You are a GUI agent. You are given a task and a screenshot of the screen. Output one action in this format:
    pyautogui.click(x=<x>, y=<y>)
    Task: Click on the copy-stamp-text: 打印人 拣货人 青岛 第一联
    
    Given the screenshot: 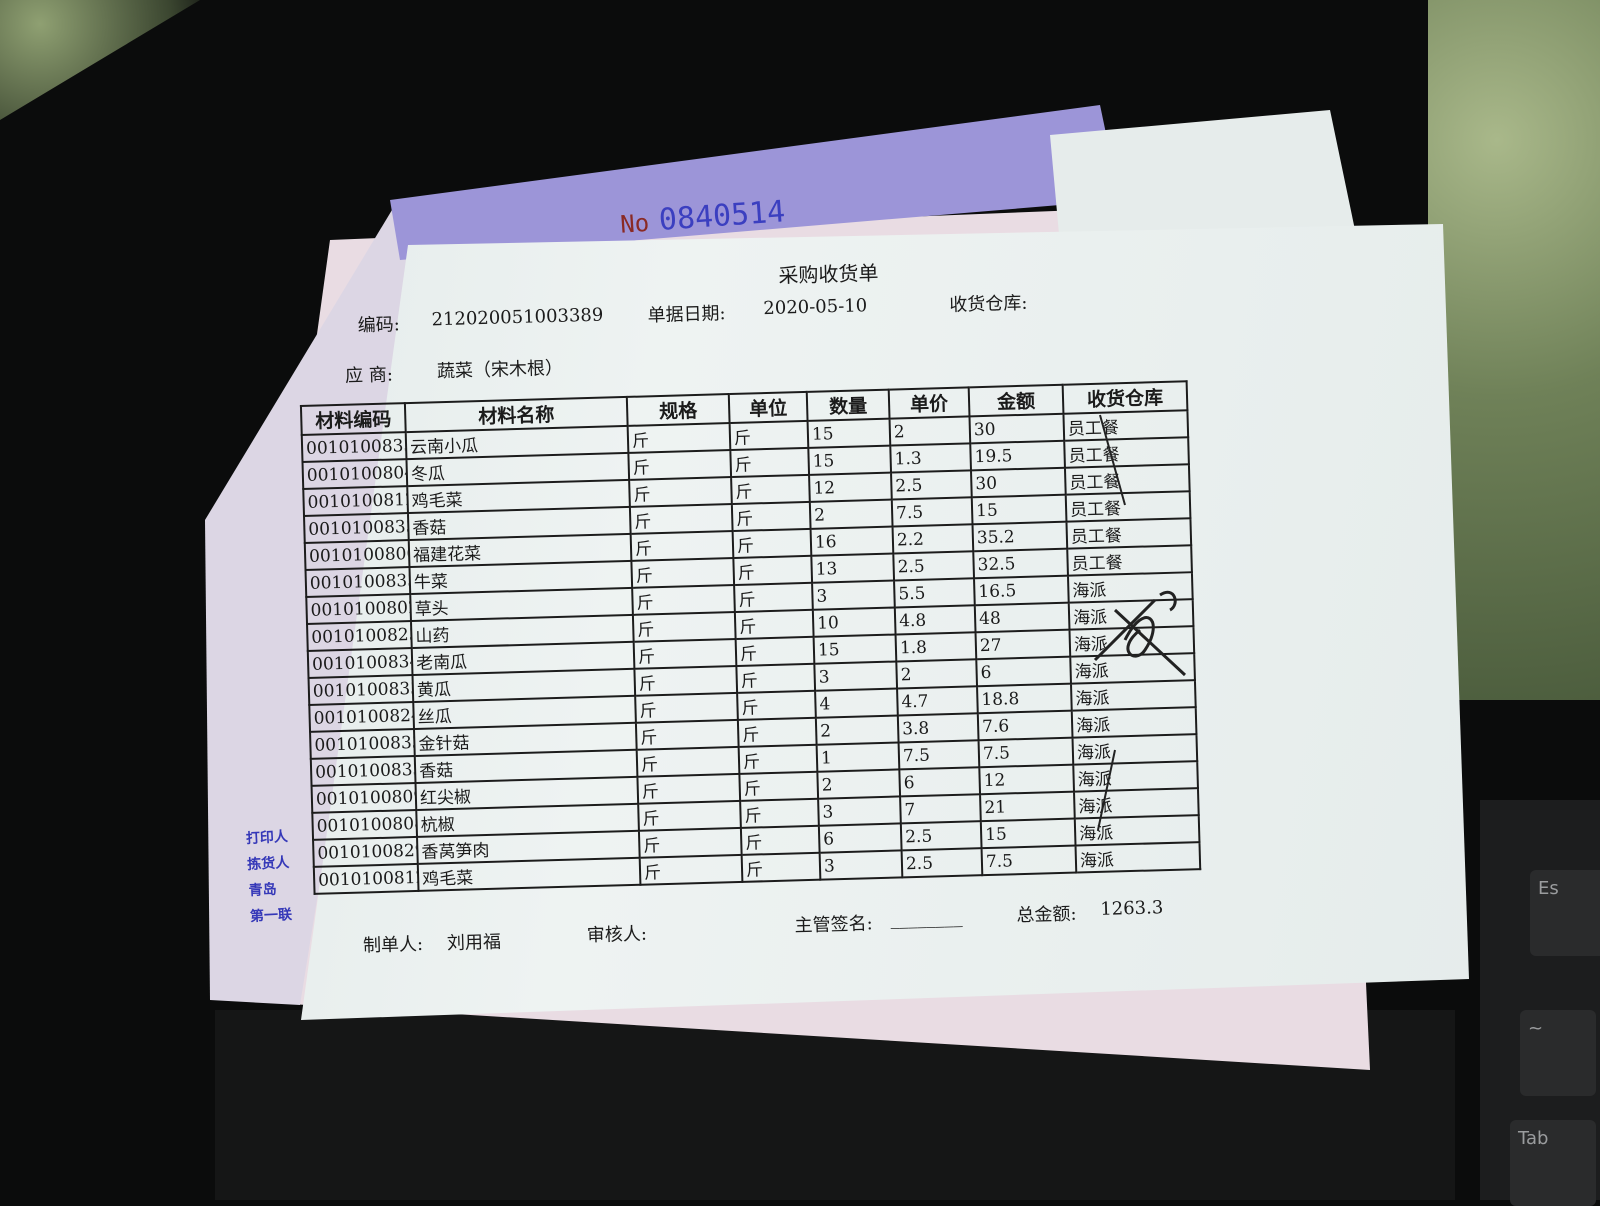 What is the action you would take?
    pyautogui.click(x=269, y=877)
    